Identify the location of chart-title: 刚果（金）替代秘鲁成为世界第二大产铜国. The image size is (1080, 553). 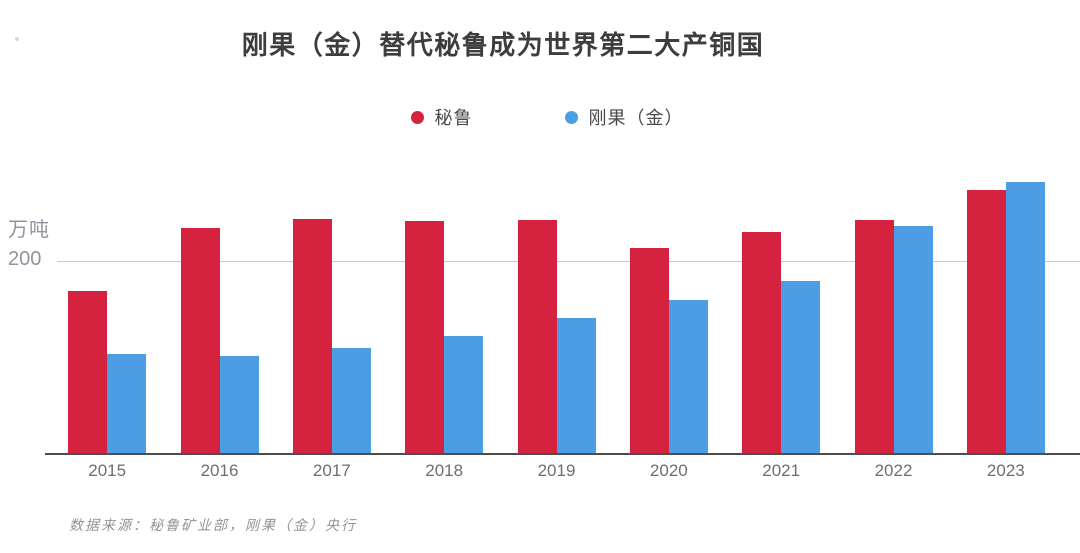
(503, 45).